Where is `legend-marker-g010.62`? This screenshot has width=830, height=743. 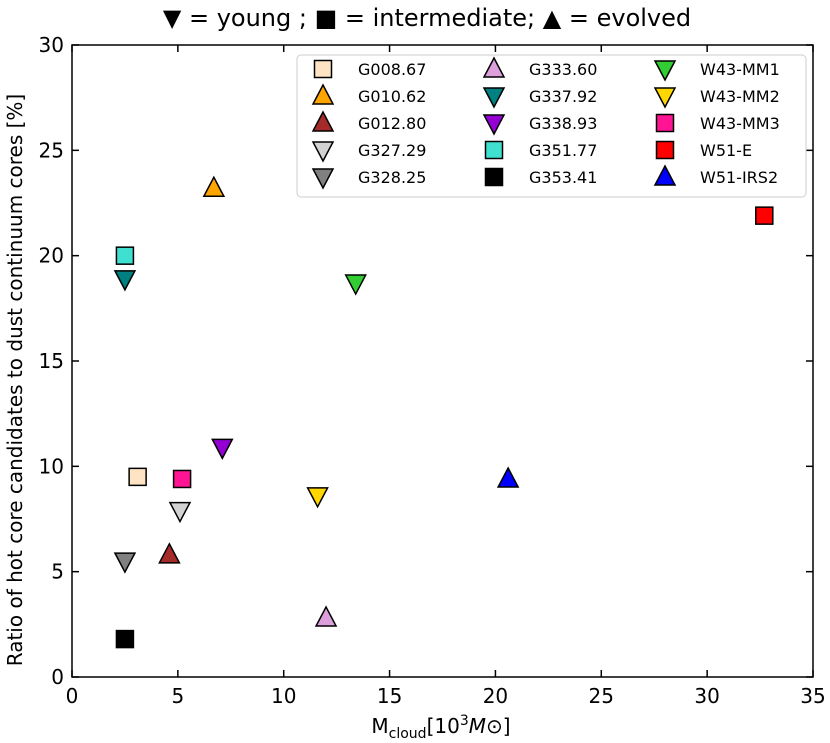
legend-marker-g010.62 is located at coordinates (323, 94).